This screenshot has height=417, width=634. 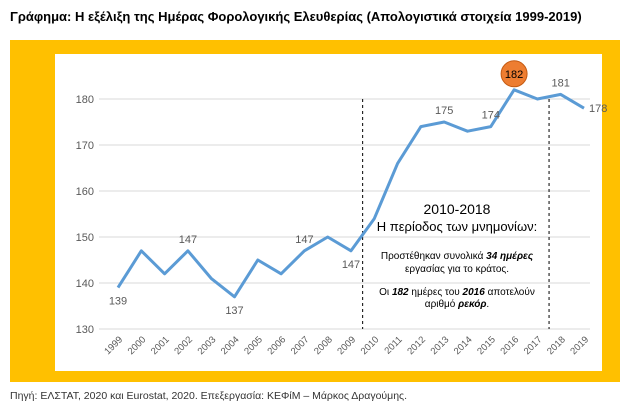 What do you see at coordinates (118, 302) in the screenshot?
I see `data-label: 139` at bounding box center [118, 302].